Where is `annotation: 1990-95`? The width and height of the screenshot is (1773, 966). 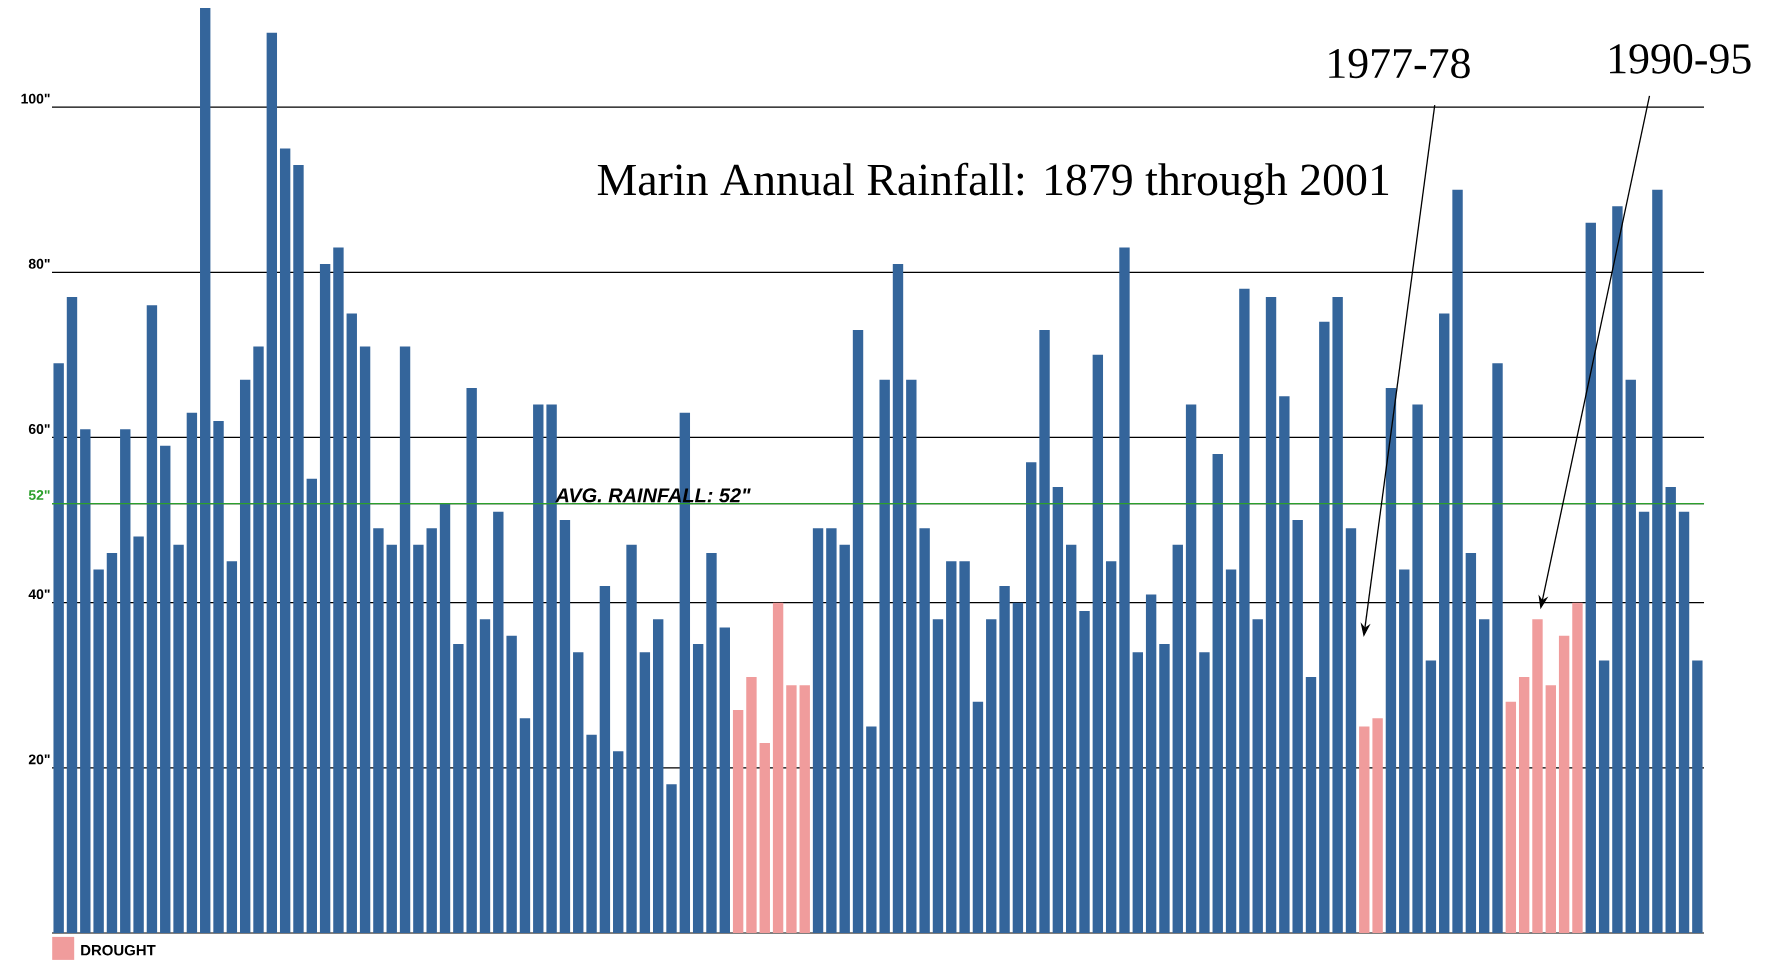
annotation: 1990-95 is located at coordinates (1680, 59).